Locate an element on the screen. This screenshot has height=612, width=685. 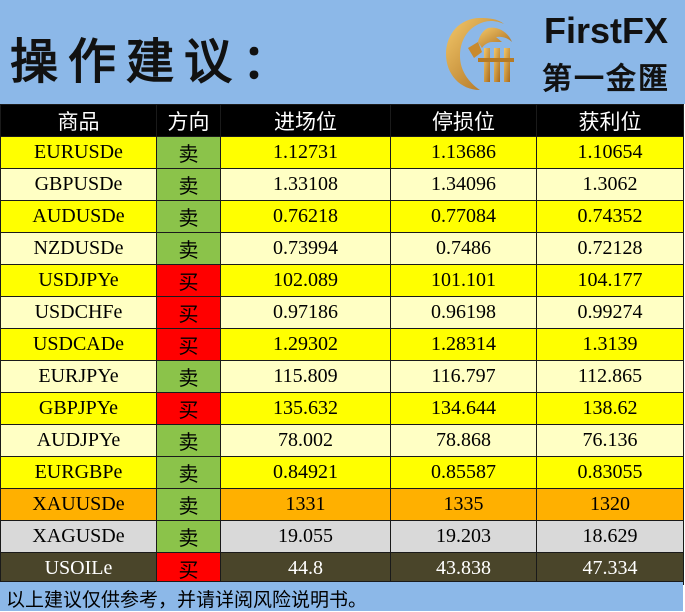
take-profit-cell: 1.10654 is located at coordinates (610, 152).